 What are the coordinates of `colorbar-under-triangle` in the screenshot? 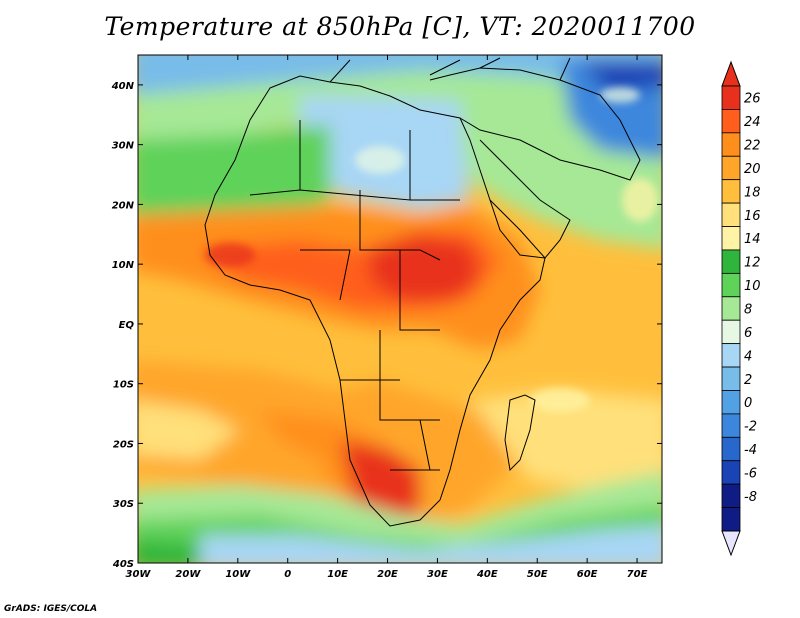 It's located at (731, 543).